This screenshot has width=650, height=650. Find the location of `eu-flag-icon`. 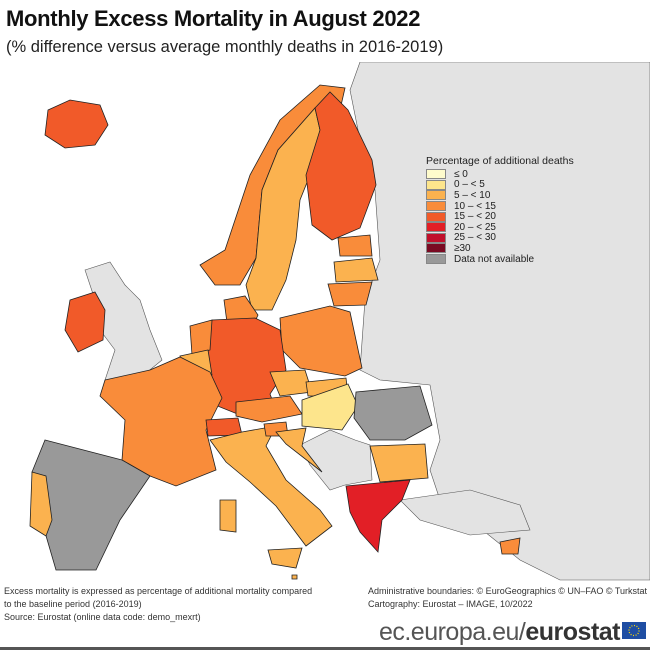

eu-flag-icon is located at coordinates (634, 630).